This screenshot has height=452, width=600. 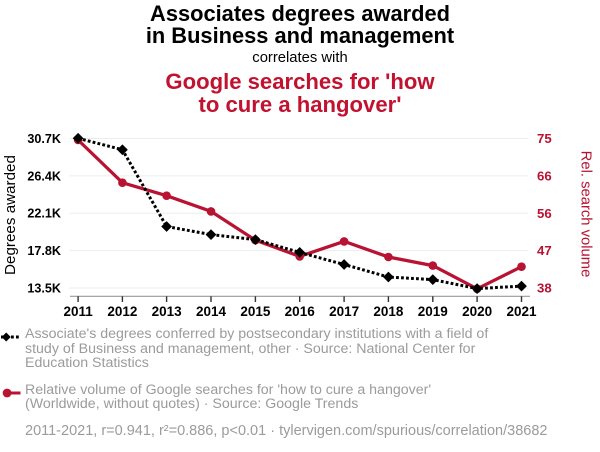 I want to click on svg-text: 22.1K, so click(x=44, y=214).